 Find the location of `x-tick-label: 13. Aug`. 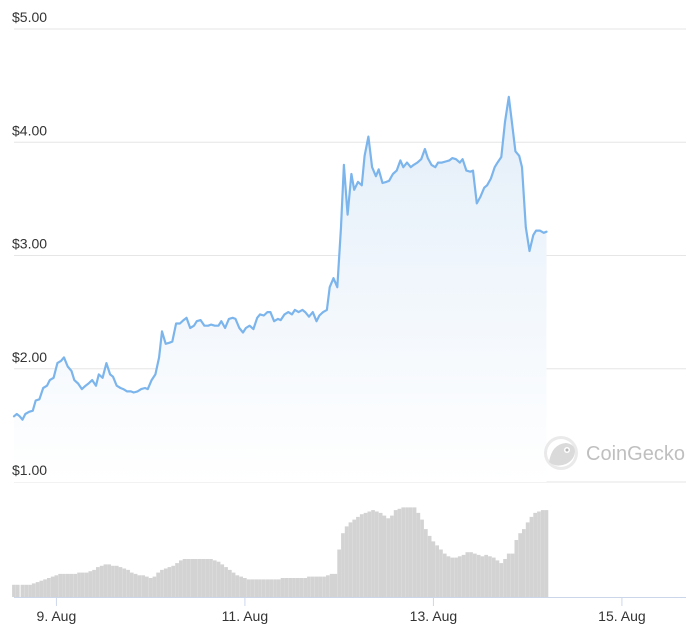

x-tick-label: 13. Aug is located at coordinates (434, 616).